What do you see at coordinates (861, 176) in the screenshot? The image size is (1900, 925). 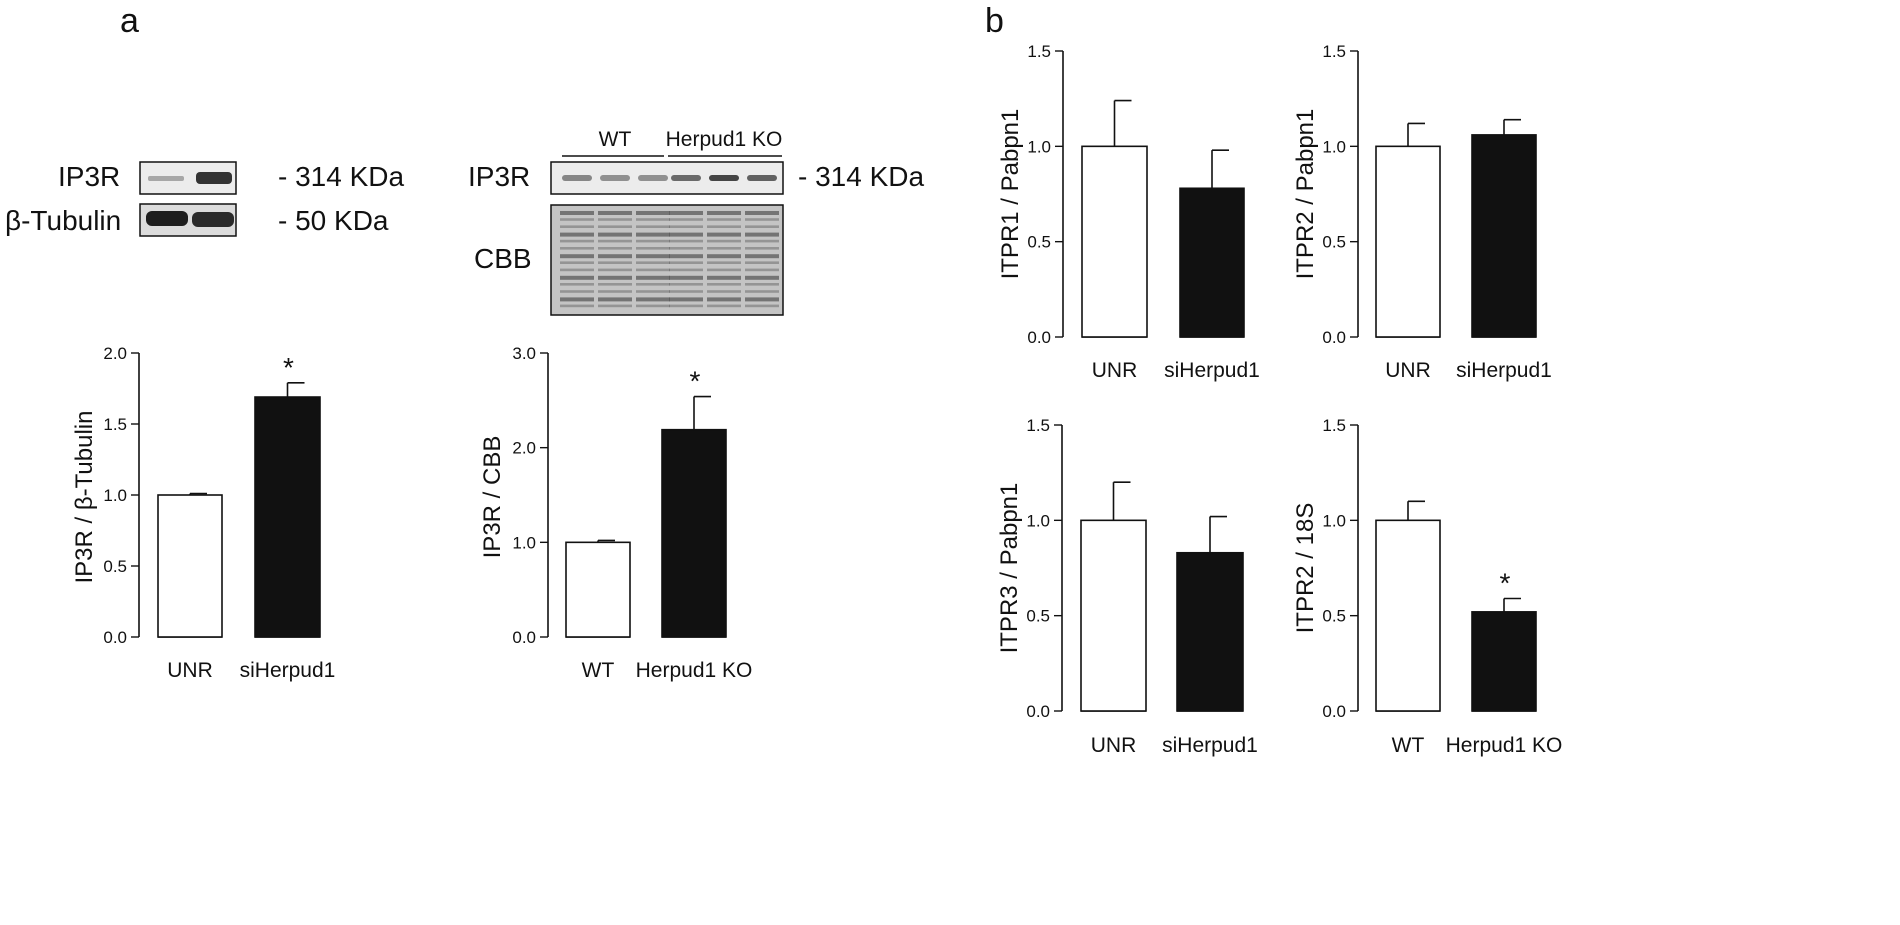 I see `blot-right-size-label: - 314 KDa` at bounding box center [861, 176].